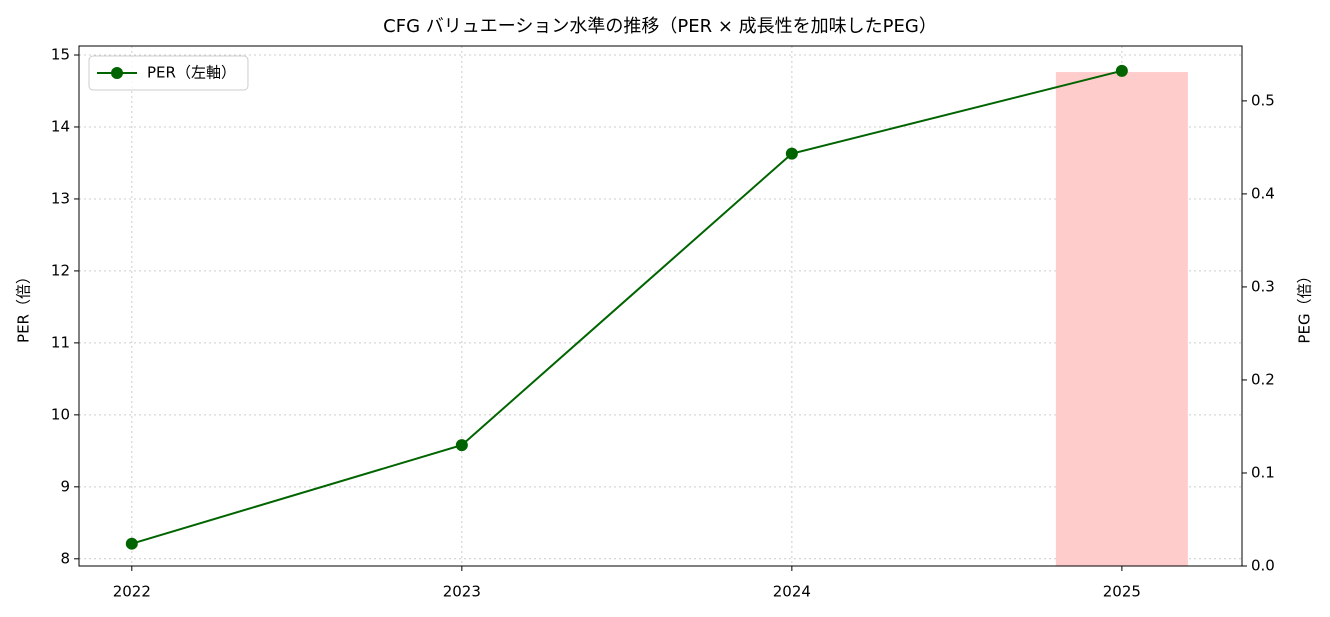  I want to click on bar, so click(1121, 319).